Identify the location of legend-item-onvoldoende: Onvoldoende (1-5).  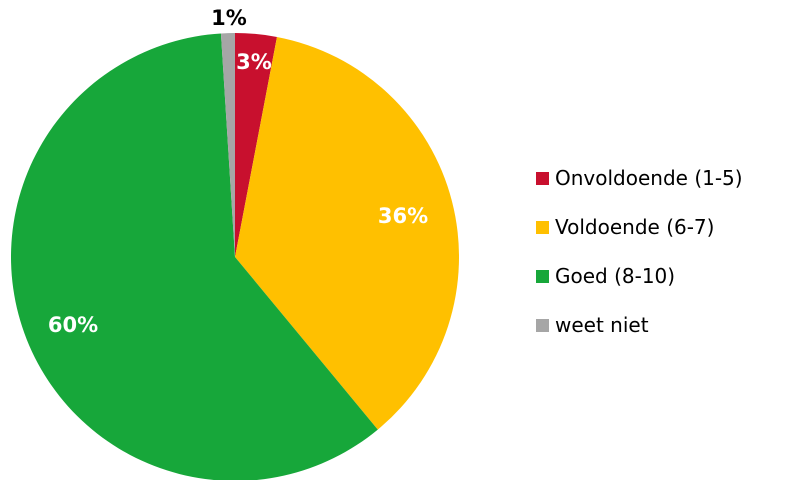
(639, 178).